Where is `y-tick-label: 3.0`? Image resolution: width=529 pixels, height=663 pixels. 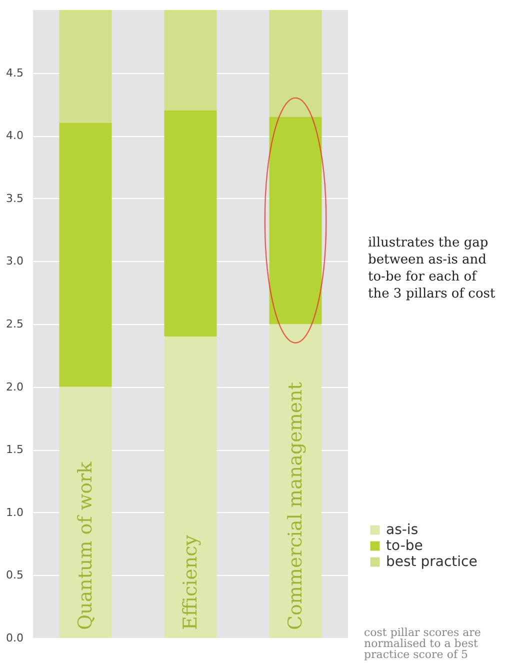
y-tick-label: 3.0 is located at coordinates (15, 261).